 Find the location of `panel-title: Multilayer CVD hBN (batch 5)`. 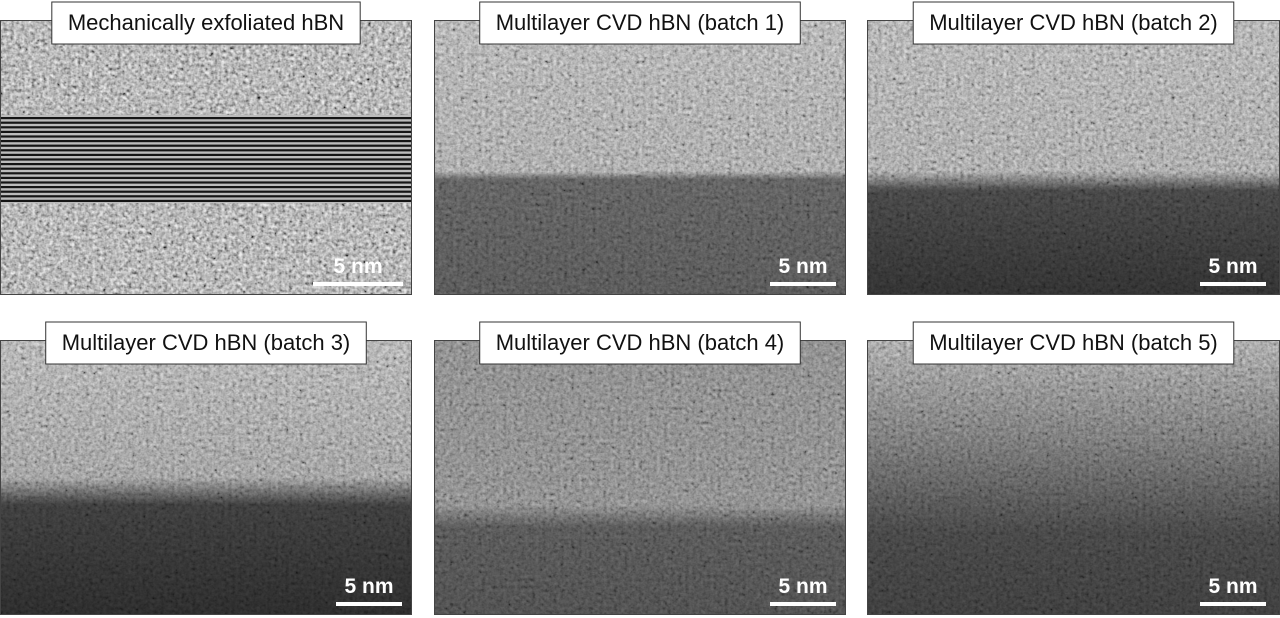

panel-title: Multilayer CVD hBN (batch 5) is located at coordinates (1073, 342).